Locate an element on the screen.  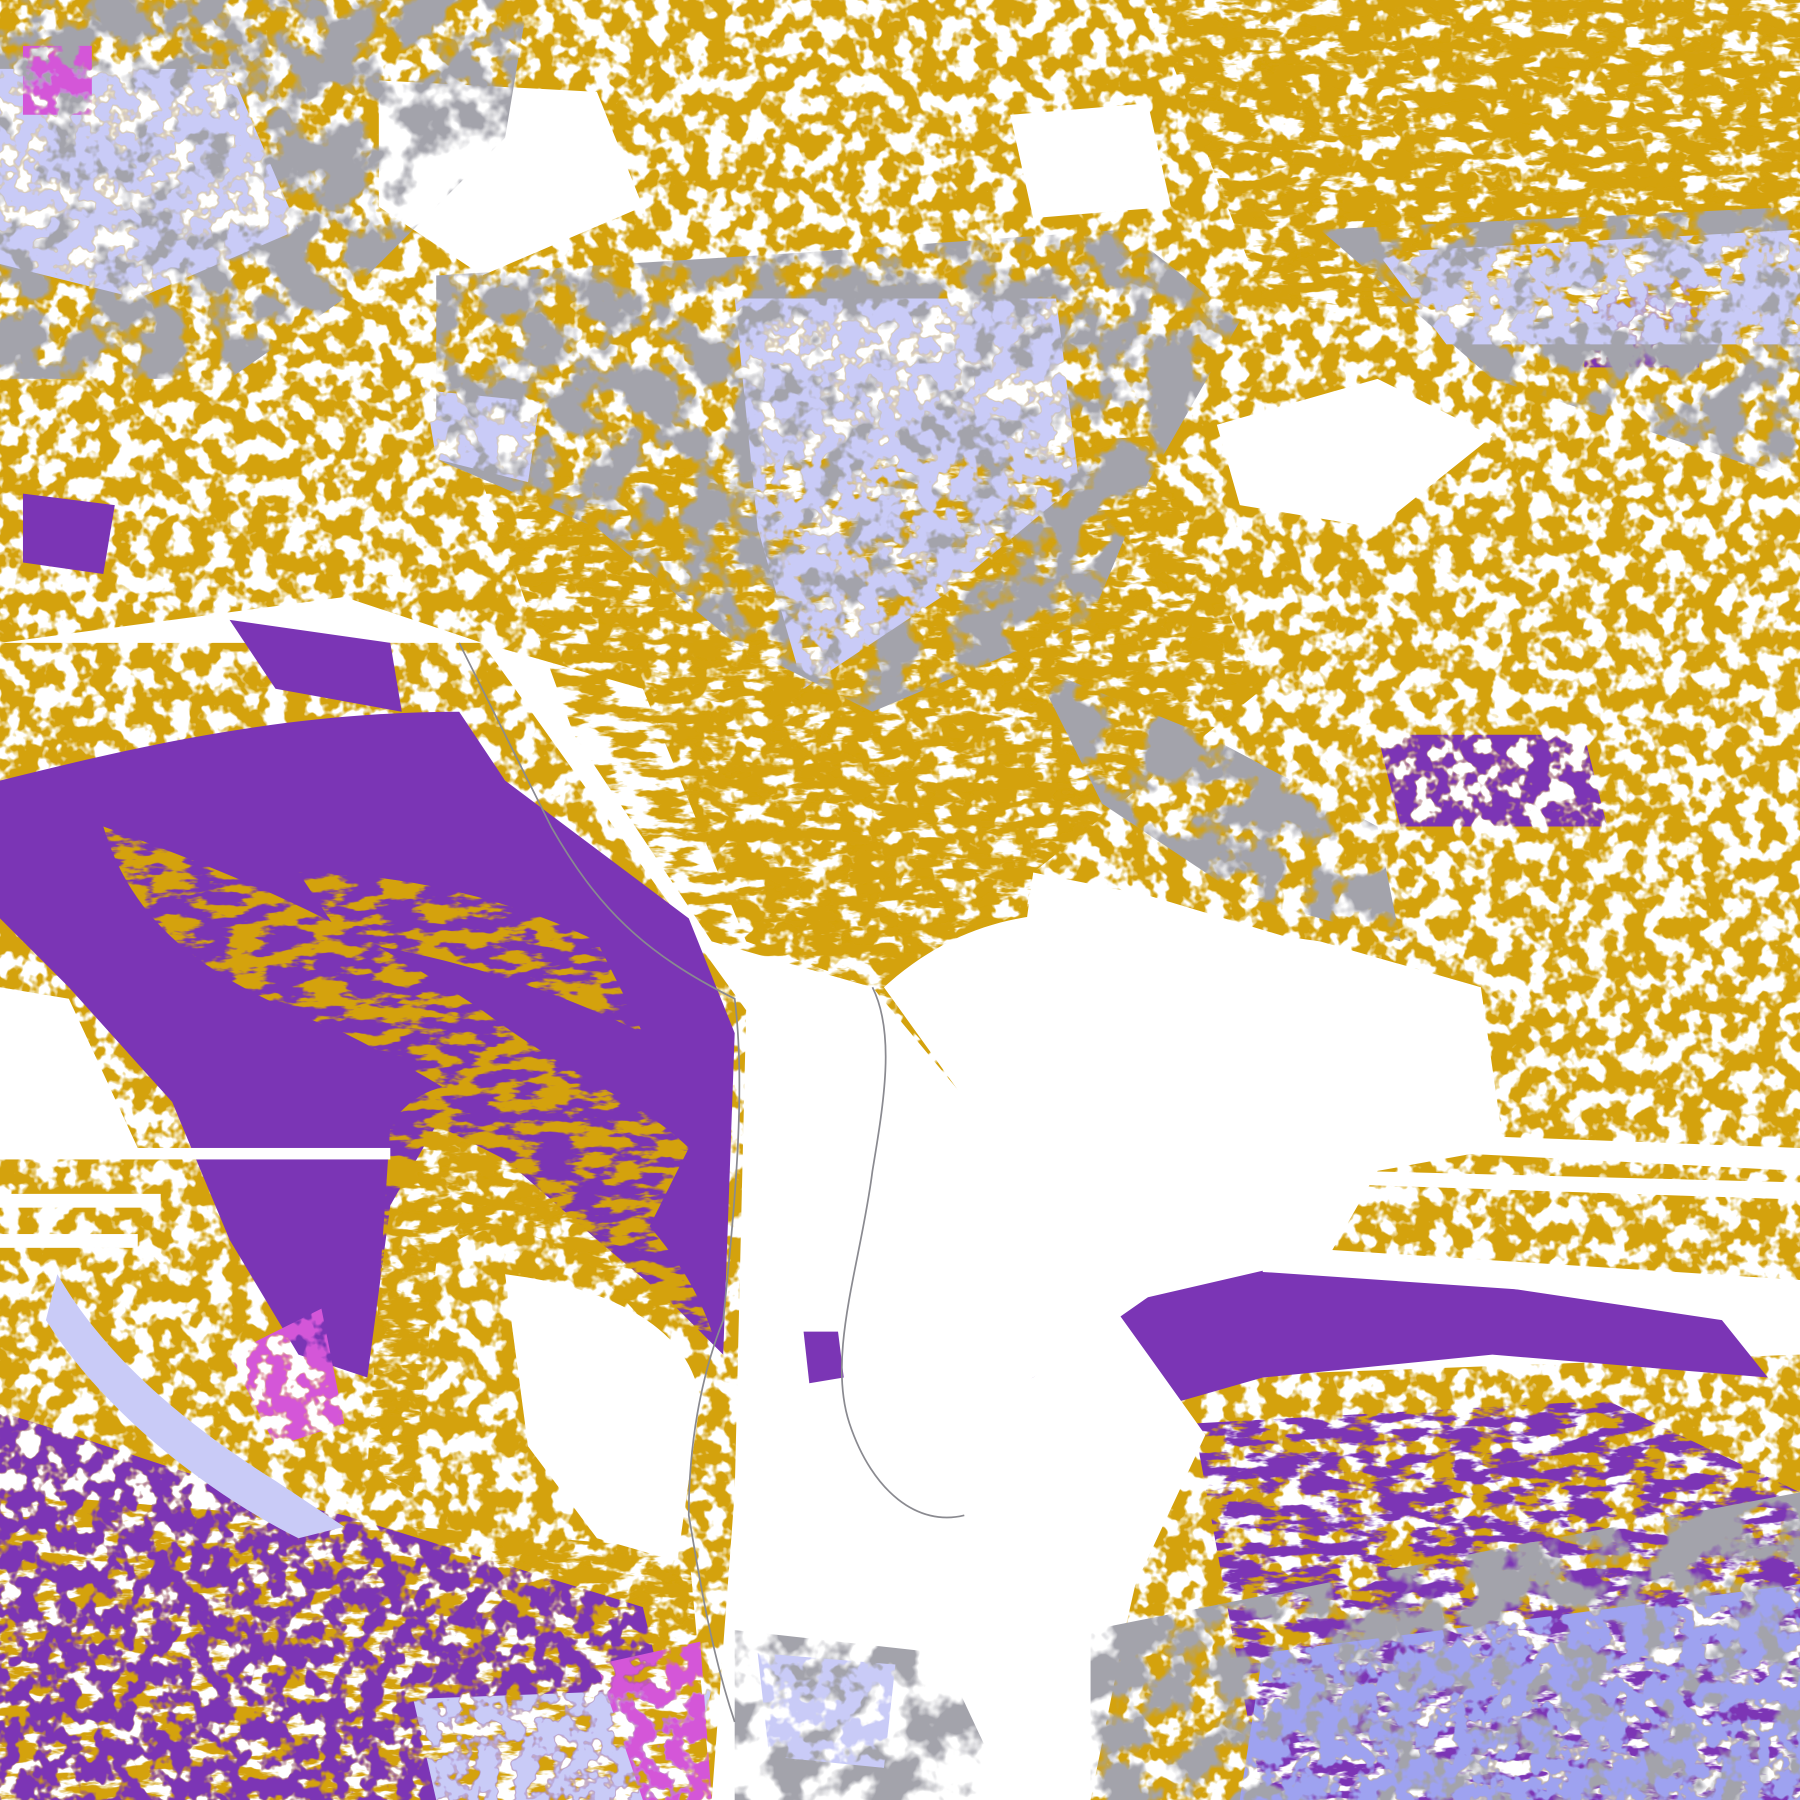
low-cloud-swirls is located at coordinates (407, 1159).